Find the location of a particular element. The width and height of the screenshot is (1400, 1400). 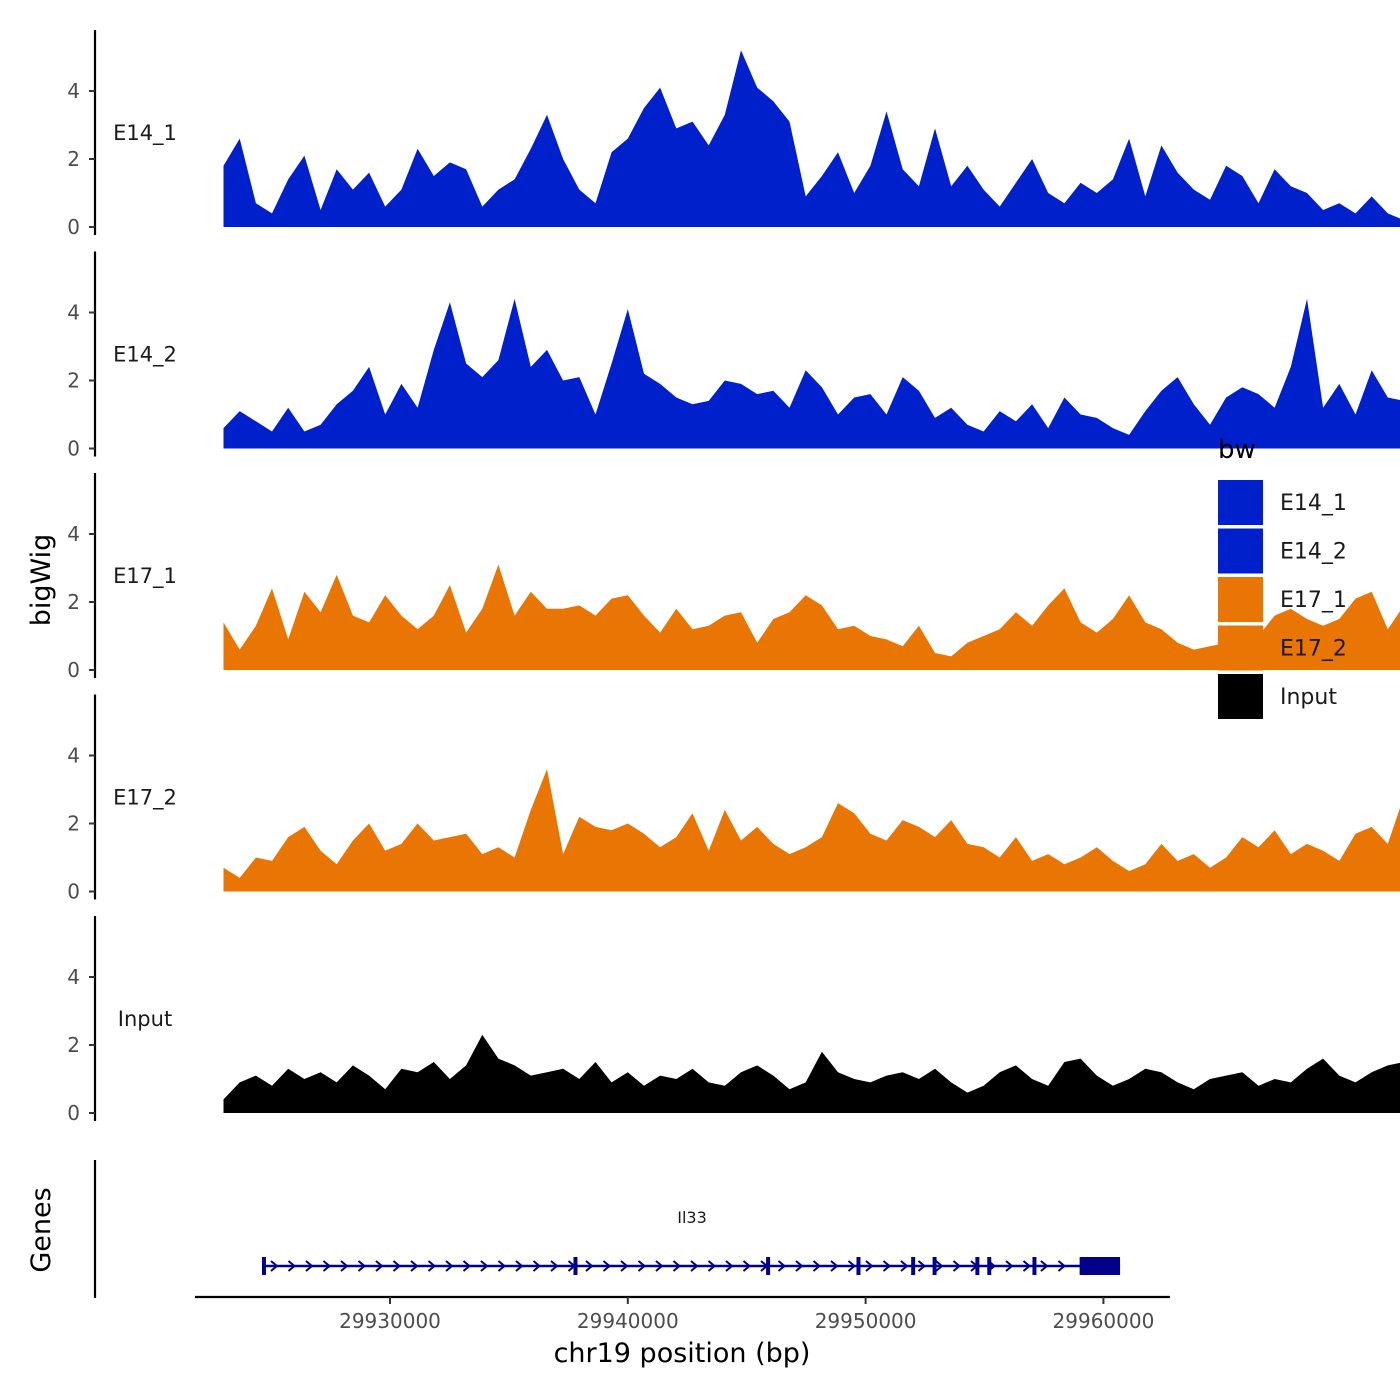

track-label: E14_2 is located at coordinates (145, 355).